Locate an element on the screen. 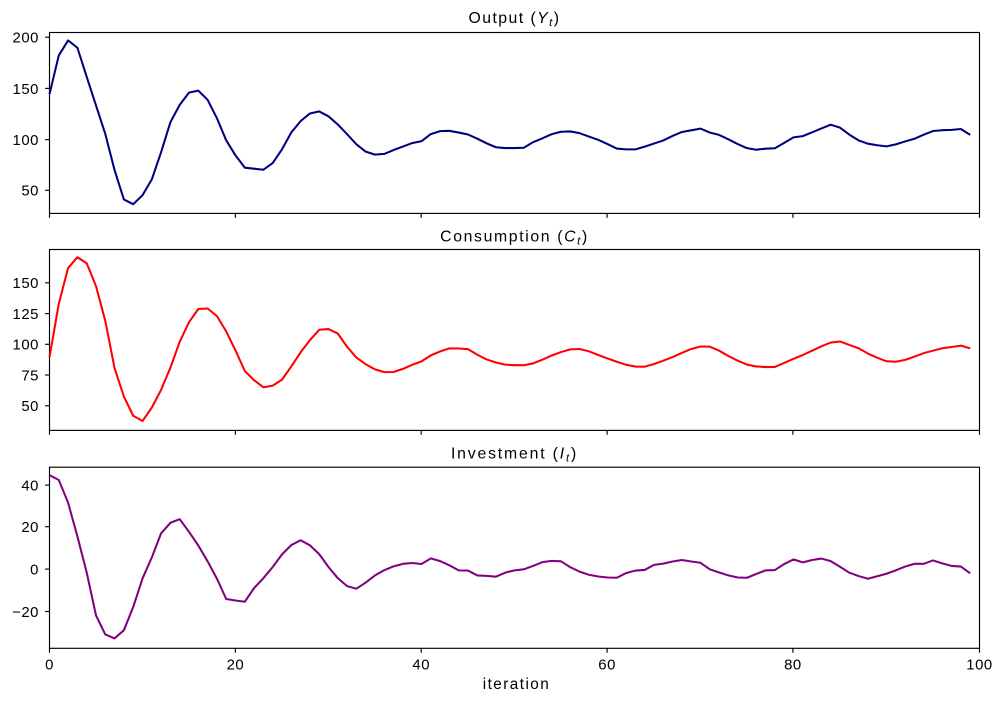  svg-text: Investment (It) is located at coordinates (514, 455).